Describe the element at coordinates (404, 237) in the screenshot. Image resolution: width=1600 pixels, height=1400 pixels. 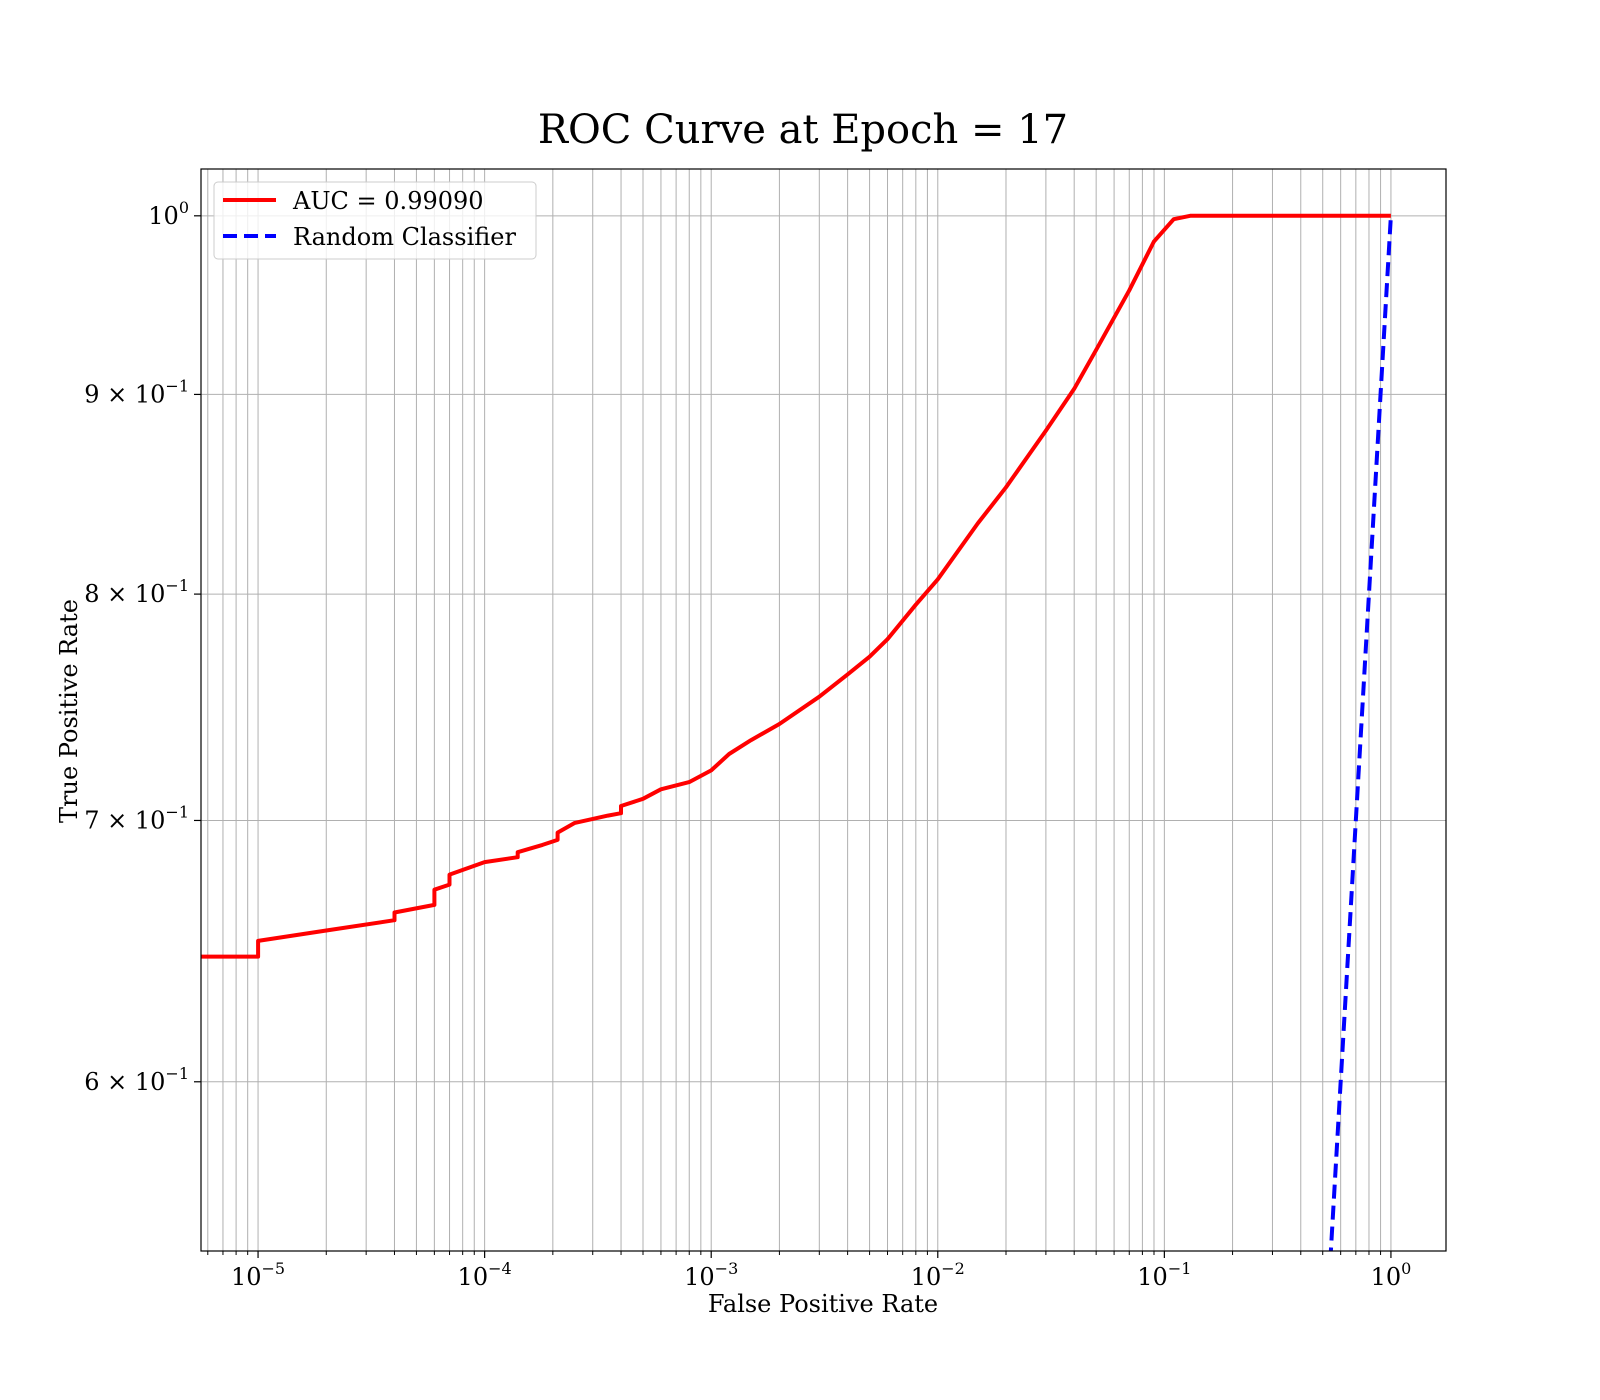
I see `legend-label-random: Random Classifier` at that location.